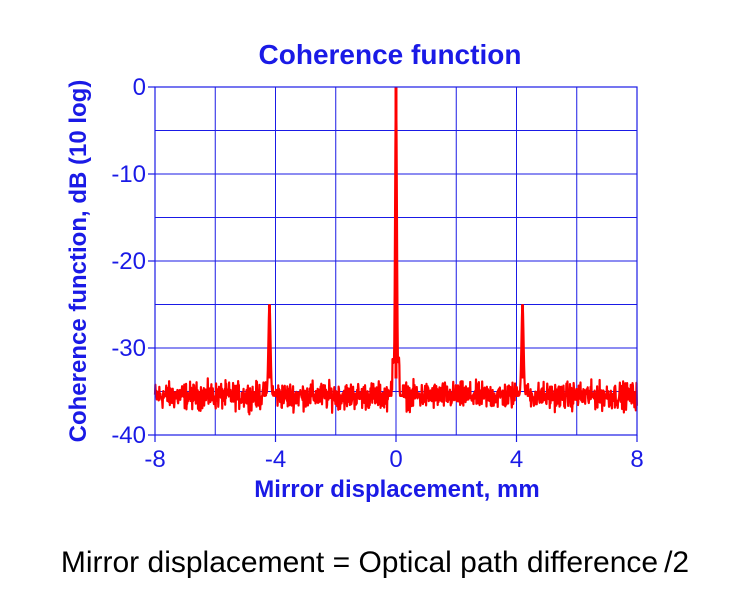 This screenshot has height=616, width=750. I want to click on x-tick-label: 4, so click(516, 459).